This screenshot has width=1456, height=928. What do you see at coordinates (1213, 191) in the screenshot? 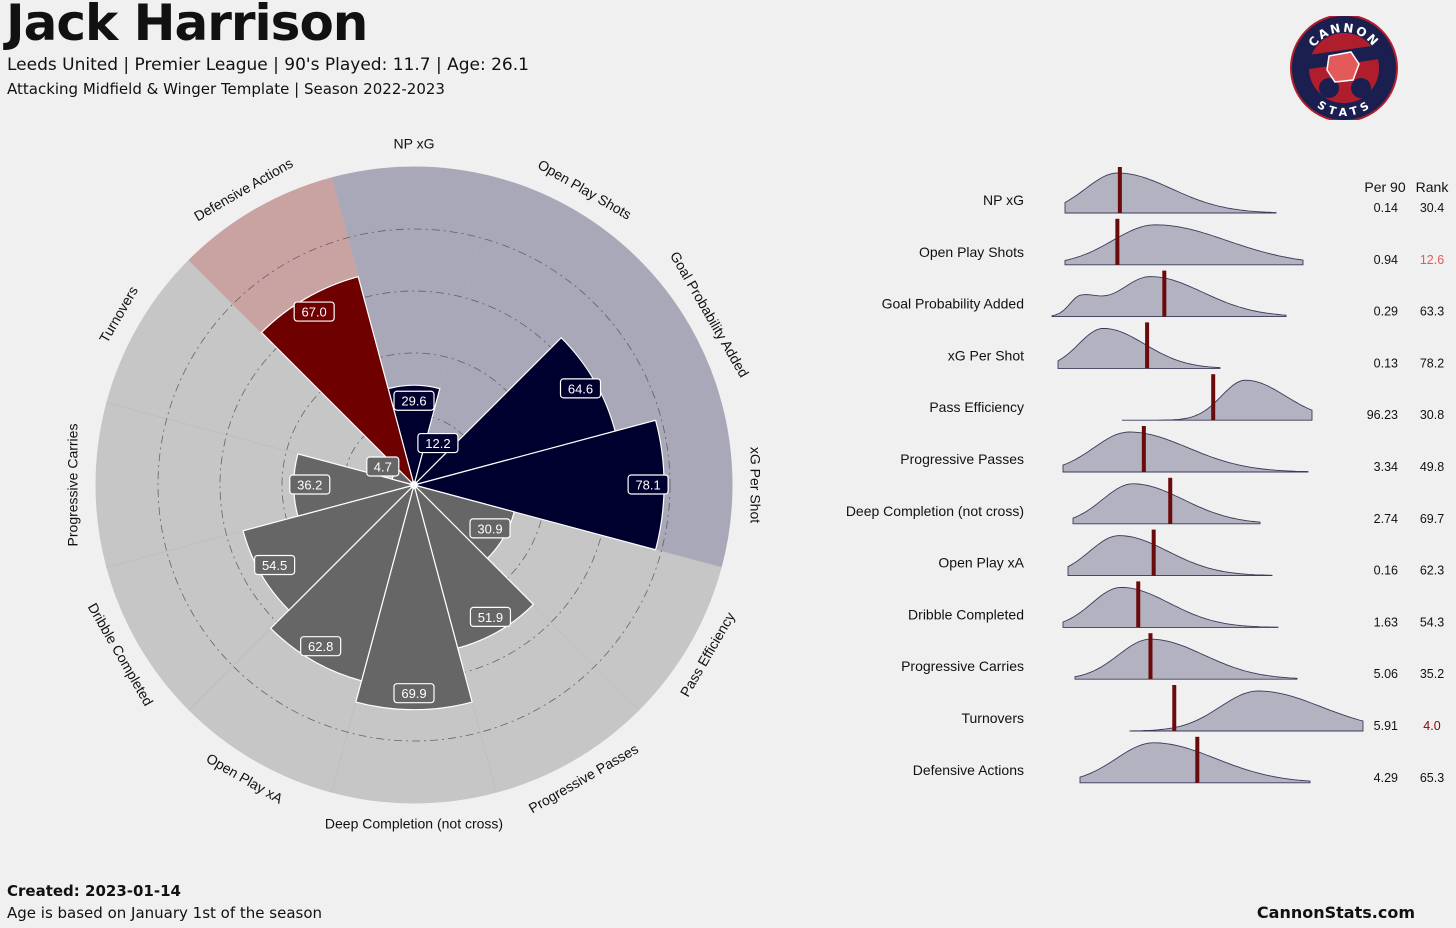
I see `distribution-row: NP xG 0.14 30.4` at bounding box center [1213, 191].